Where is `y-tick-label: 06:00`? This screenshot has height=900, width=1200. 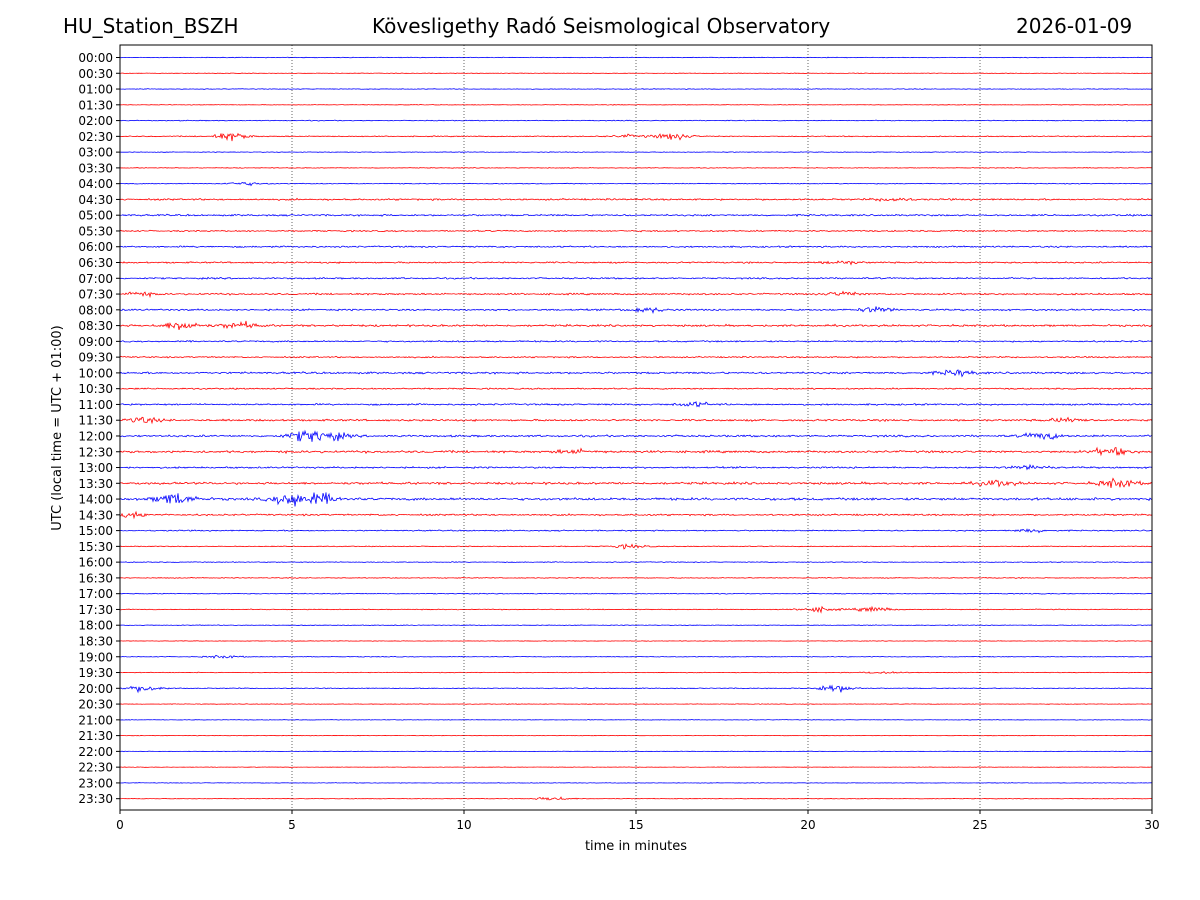 y-tick-label: 06:00 is located at coordinates (95, 247).